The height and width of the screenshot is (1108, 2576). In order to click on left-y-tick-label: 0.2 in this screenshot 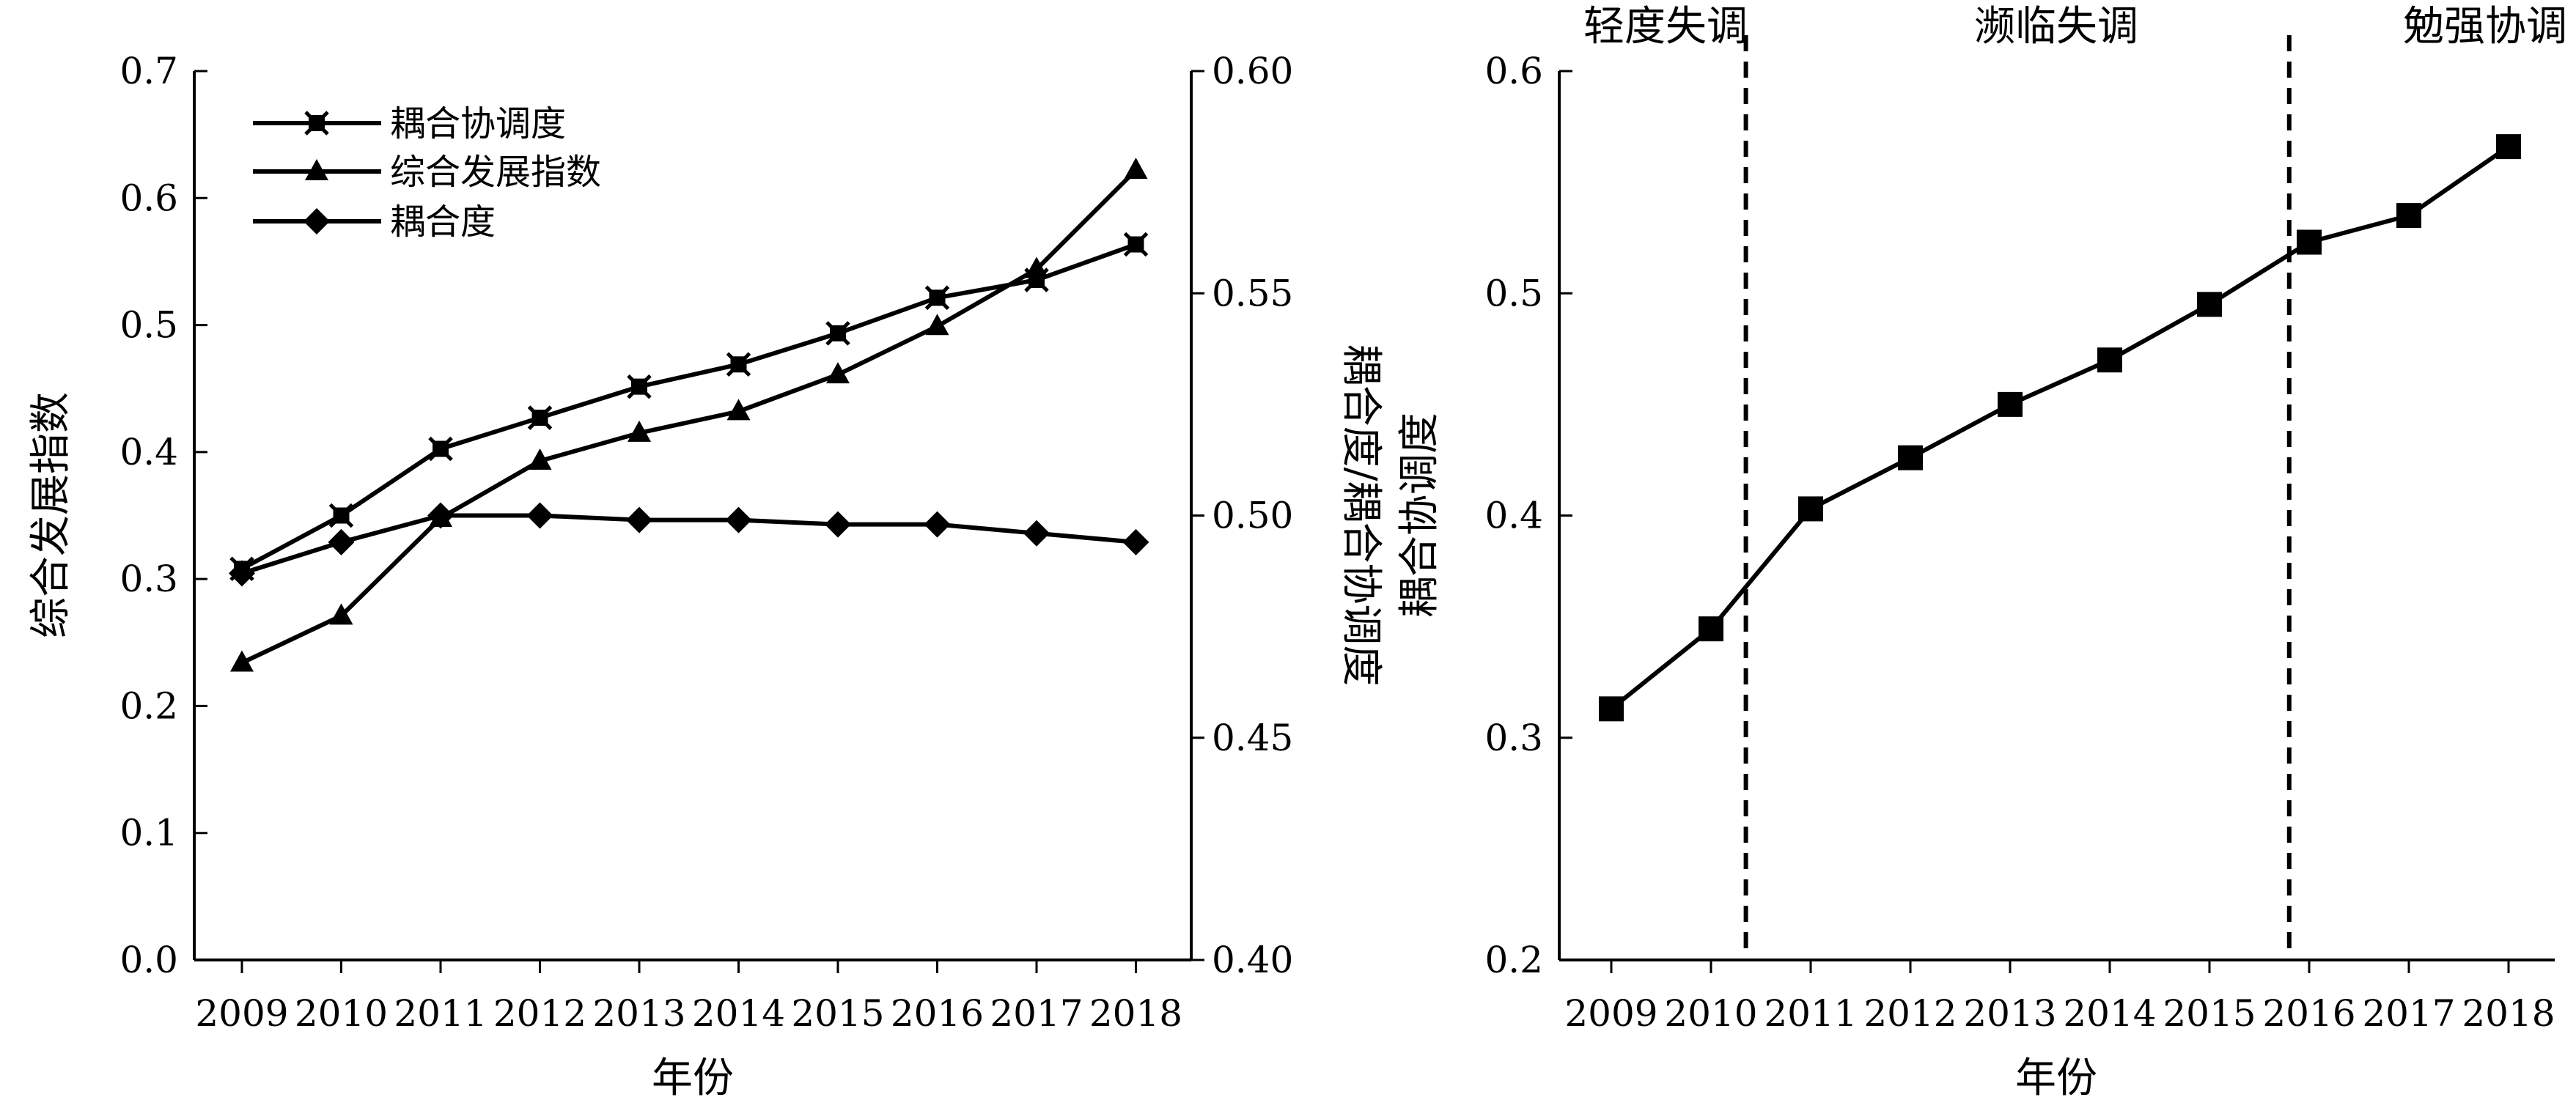, I will do `click(148, 705)`.